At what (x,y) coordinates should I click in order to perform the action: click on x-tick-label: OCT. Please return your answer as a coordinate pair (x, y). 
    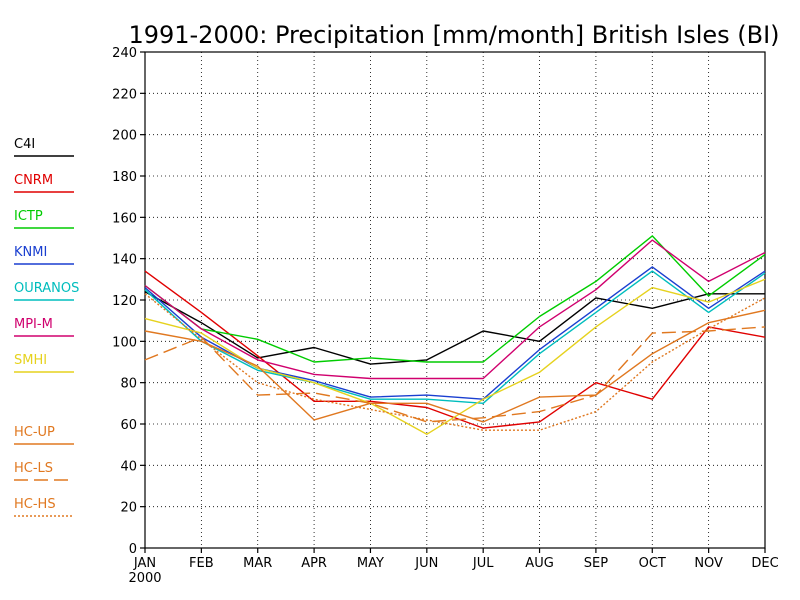
    Looking at the image, I should click on (652, 563).